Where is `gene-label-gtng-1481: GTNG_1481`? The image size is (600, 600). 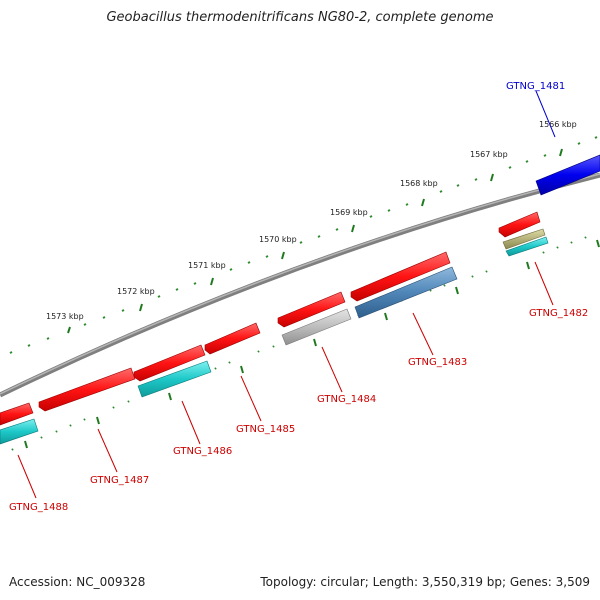
gene-label-gtng-1481: GTNG_1481 is located at coordinates (535, 86).